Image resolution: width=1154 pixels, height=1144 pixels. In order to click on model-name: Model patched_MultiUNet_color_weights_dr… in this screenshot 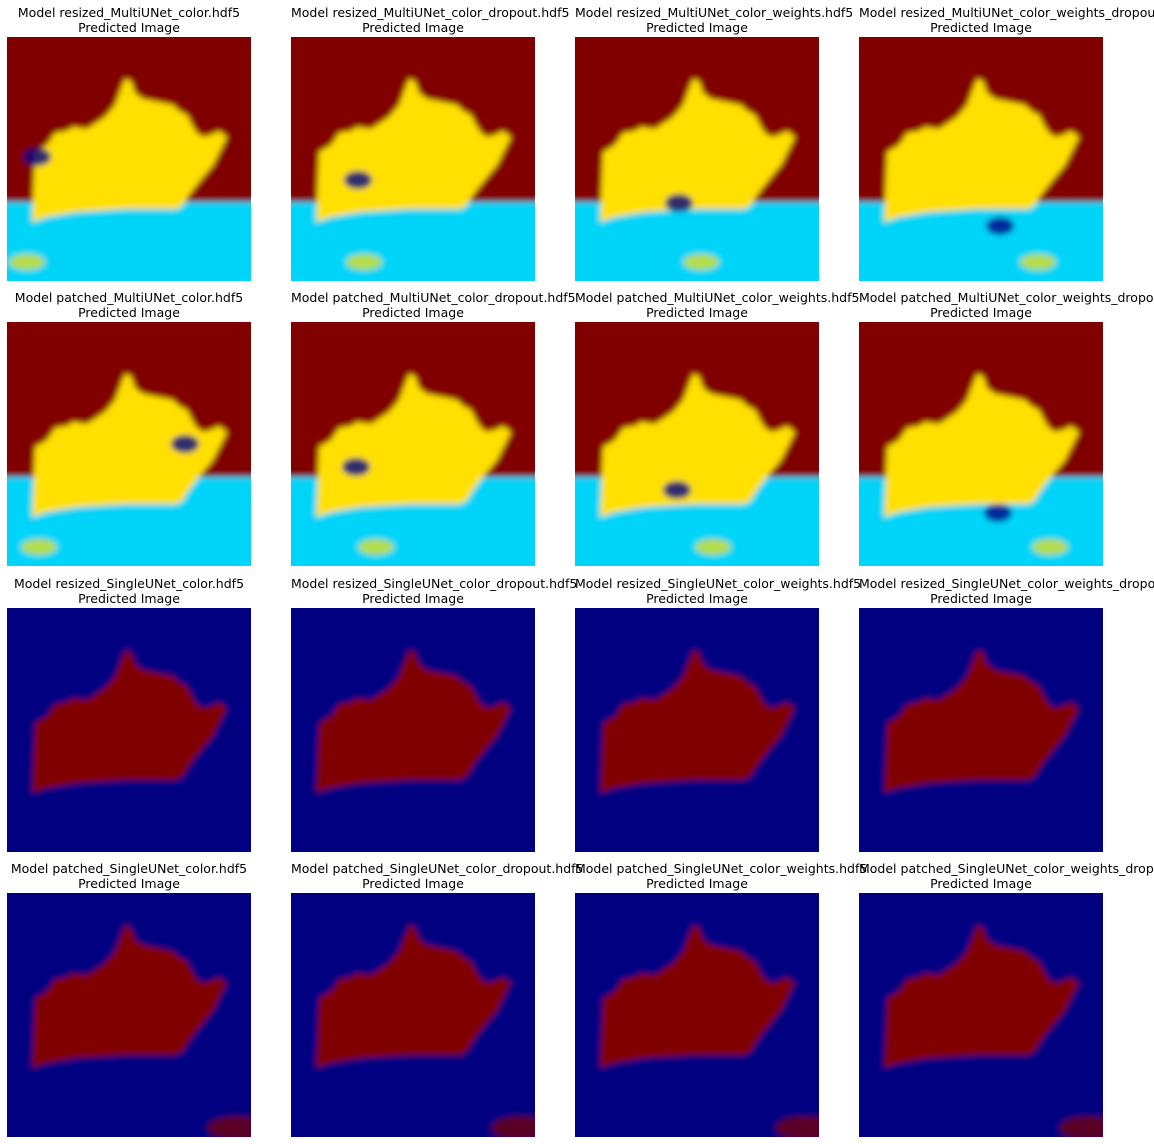, I will do `click(1006, 297)`.